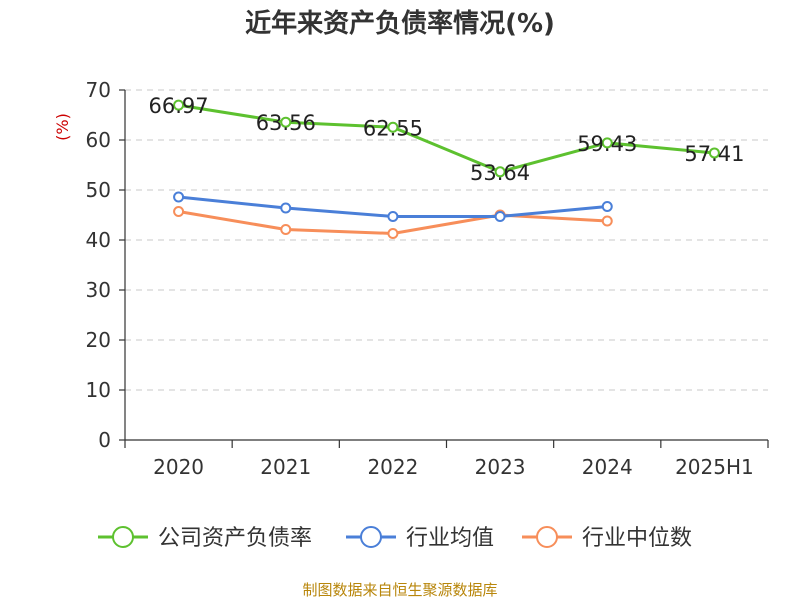  Describe the element at coordinates (500, 467) in the screenshot. I see `x-tick-label: 2023` at that location.